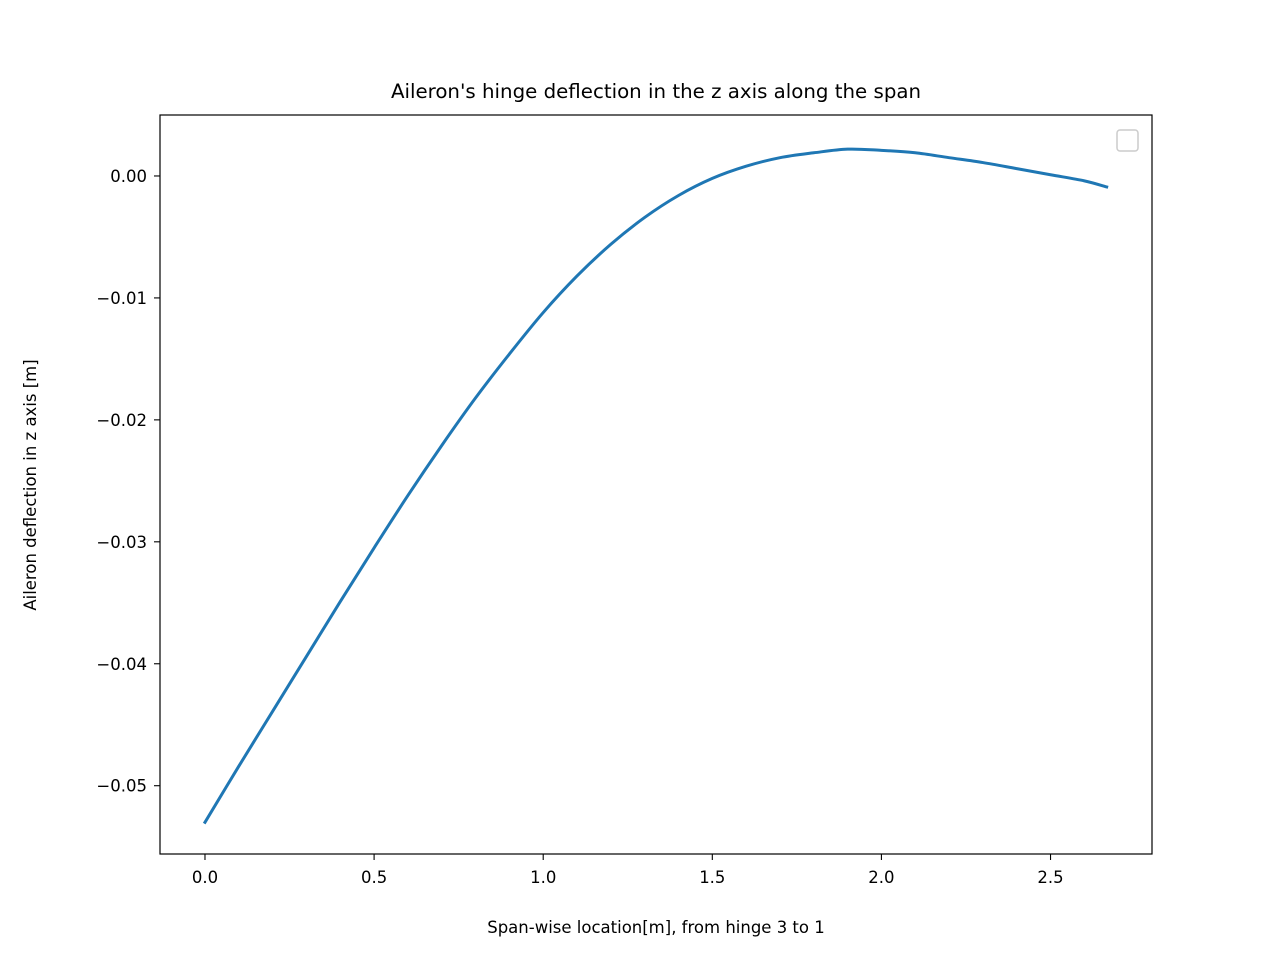 Image resolution: width=1280 pixels, height=960 pixels. I want to click on x-axis-ticks: 0.0 0.5 1.0 1.5 2.0 2.5, so click(628, 870).